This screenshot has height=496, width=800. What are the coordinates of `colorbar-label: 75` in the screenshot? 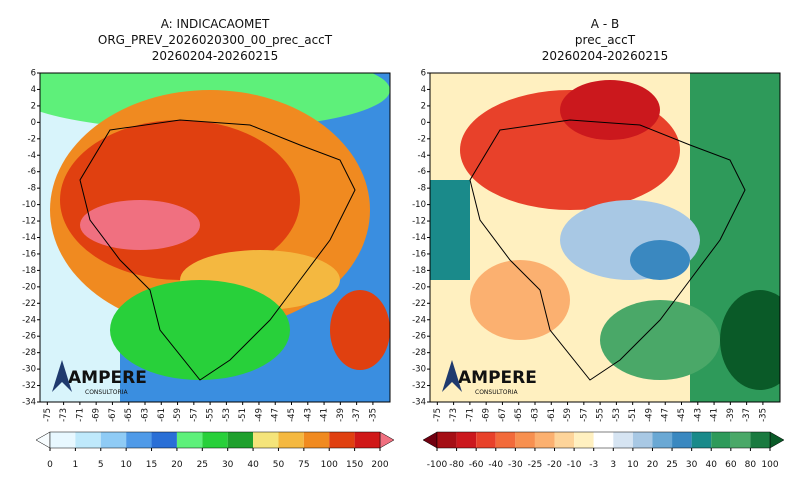 It's located at (303, 465).